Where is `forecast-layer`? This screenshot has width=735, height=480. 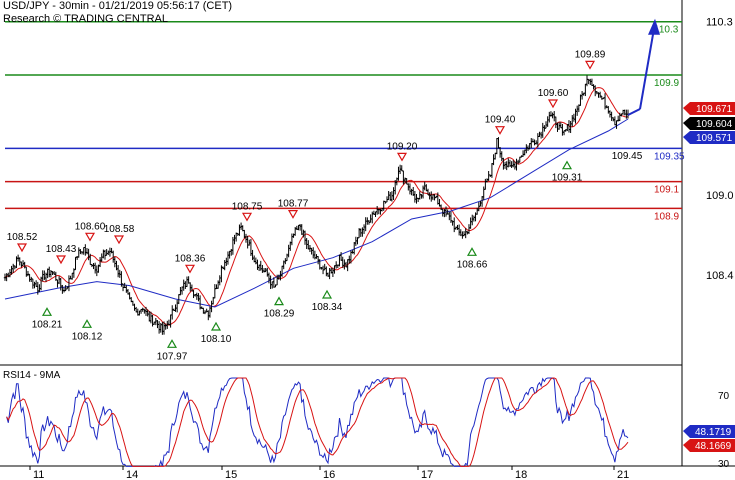 forecast-layer is located at coordinates (643, 67).